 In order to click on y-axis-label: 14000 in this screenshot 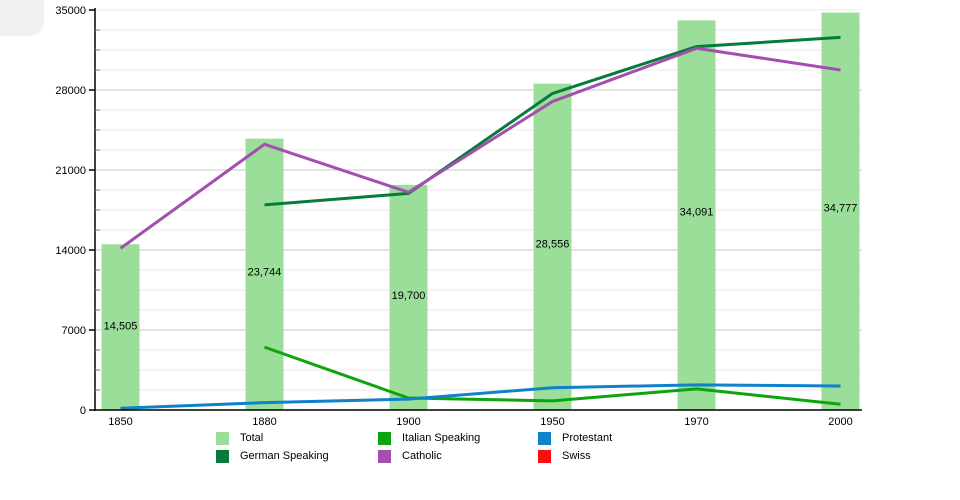, I will do `click(70, 251)`.